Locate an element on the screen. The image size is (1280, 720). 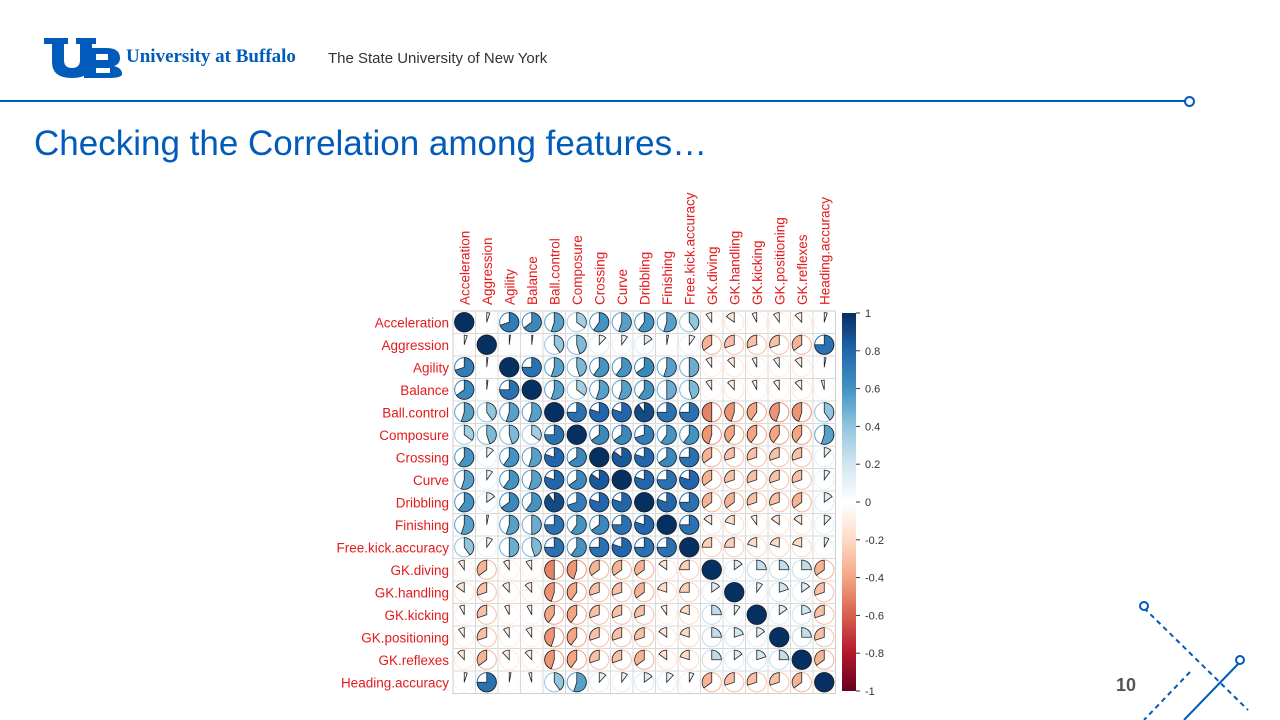
row-label: Composure is located at coordinates (414, 435).